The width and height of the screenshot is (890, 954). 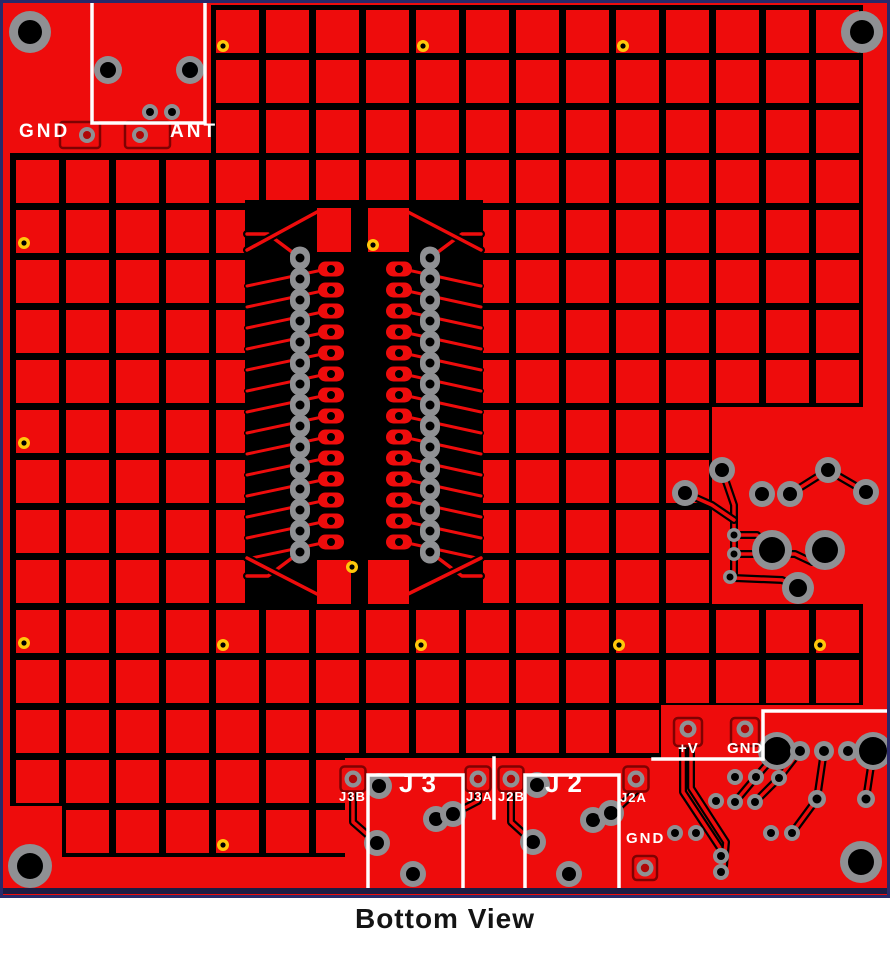 What do you see at coordinates (334, 230) in the screenshot?
I see `thermal-pad` at bounding box center [334, 230].